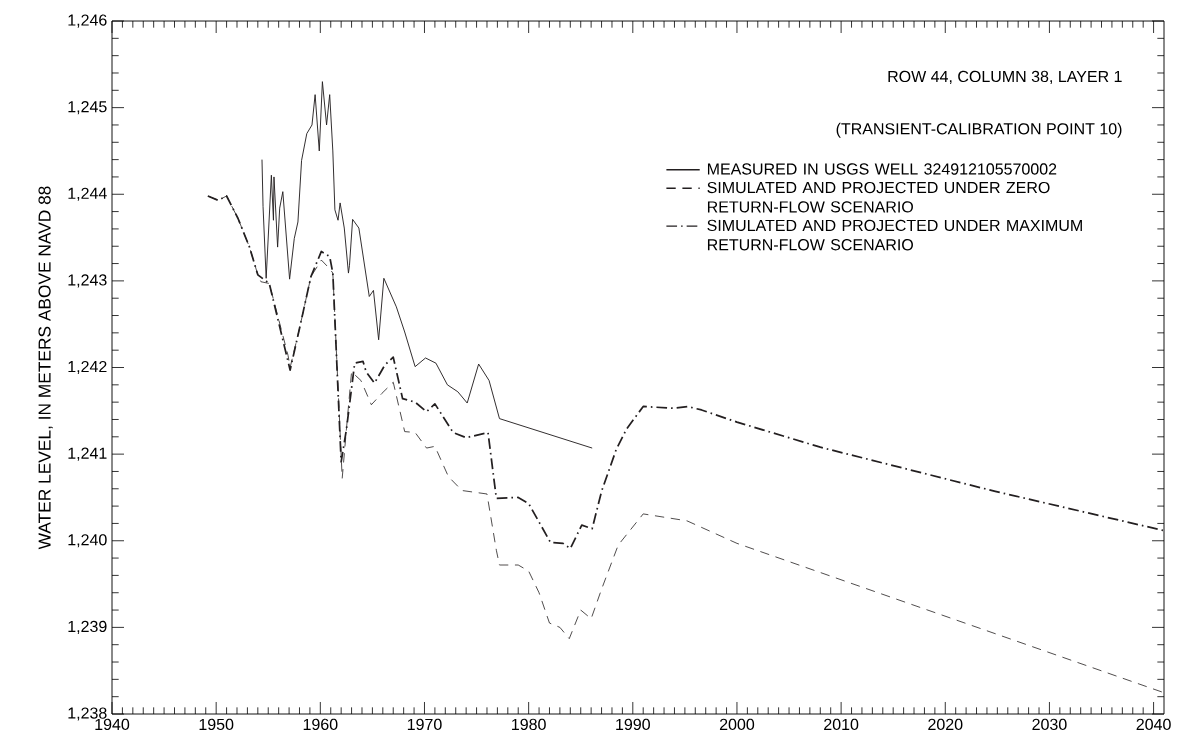 This screenshot has width=1177, height=751. I want to click on y-tick-label: 1,239, so click(87, 627).